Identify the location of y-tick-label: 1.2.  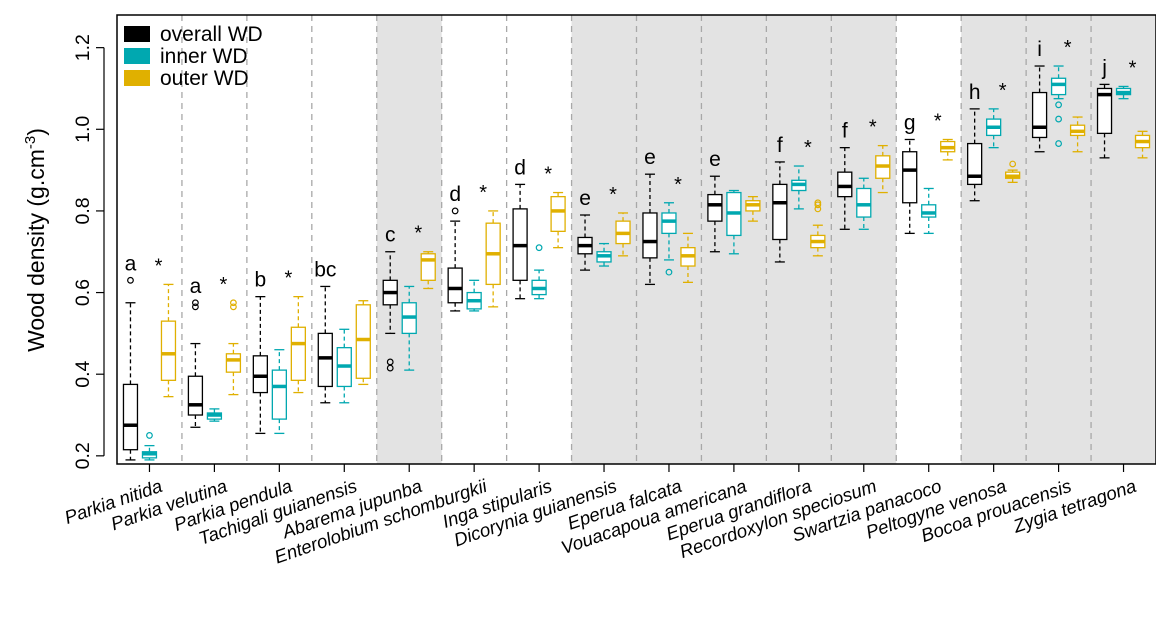
(83, 47).